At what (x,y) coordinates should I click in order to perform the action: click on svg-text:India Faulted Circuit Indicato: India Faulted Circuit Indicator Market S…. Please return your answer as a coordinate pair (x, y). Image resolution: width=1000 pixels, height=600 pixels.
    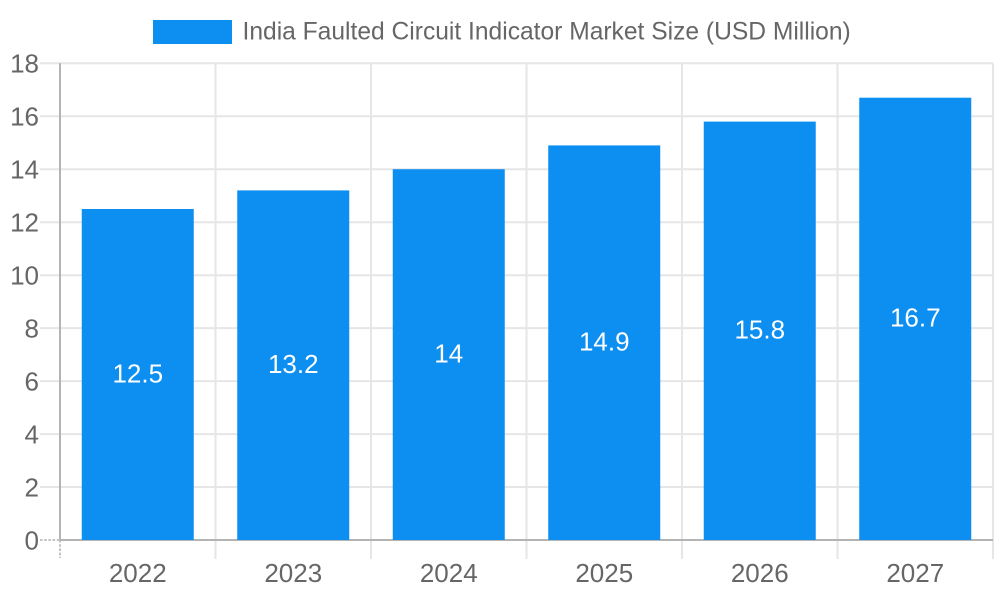
    Looking at the image, I should click on (547, 32).